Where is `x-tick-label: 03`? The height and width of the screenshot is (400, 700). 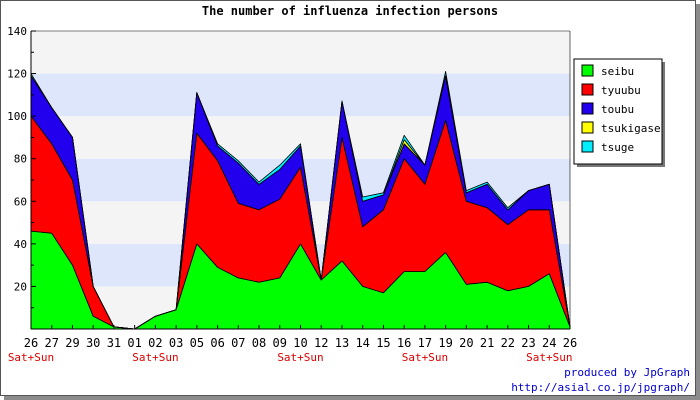
x-tick-label: 03 is located at coordinates (176, 343).